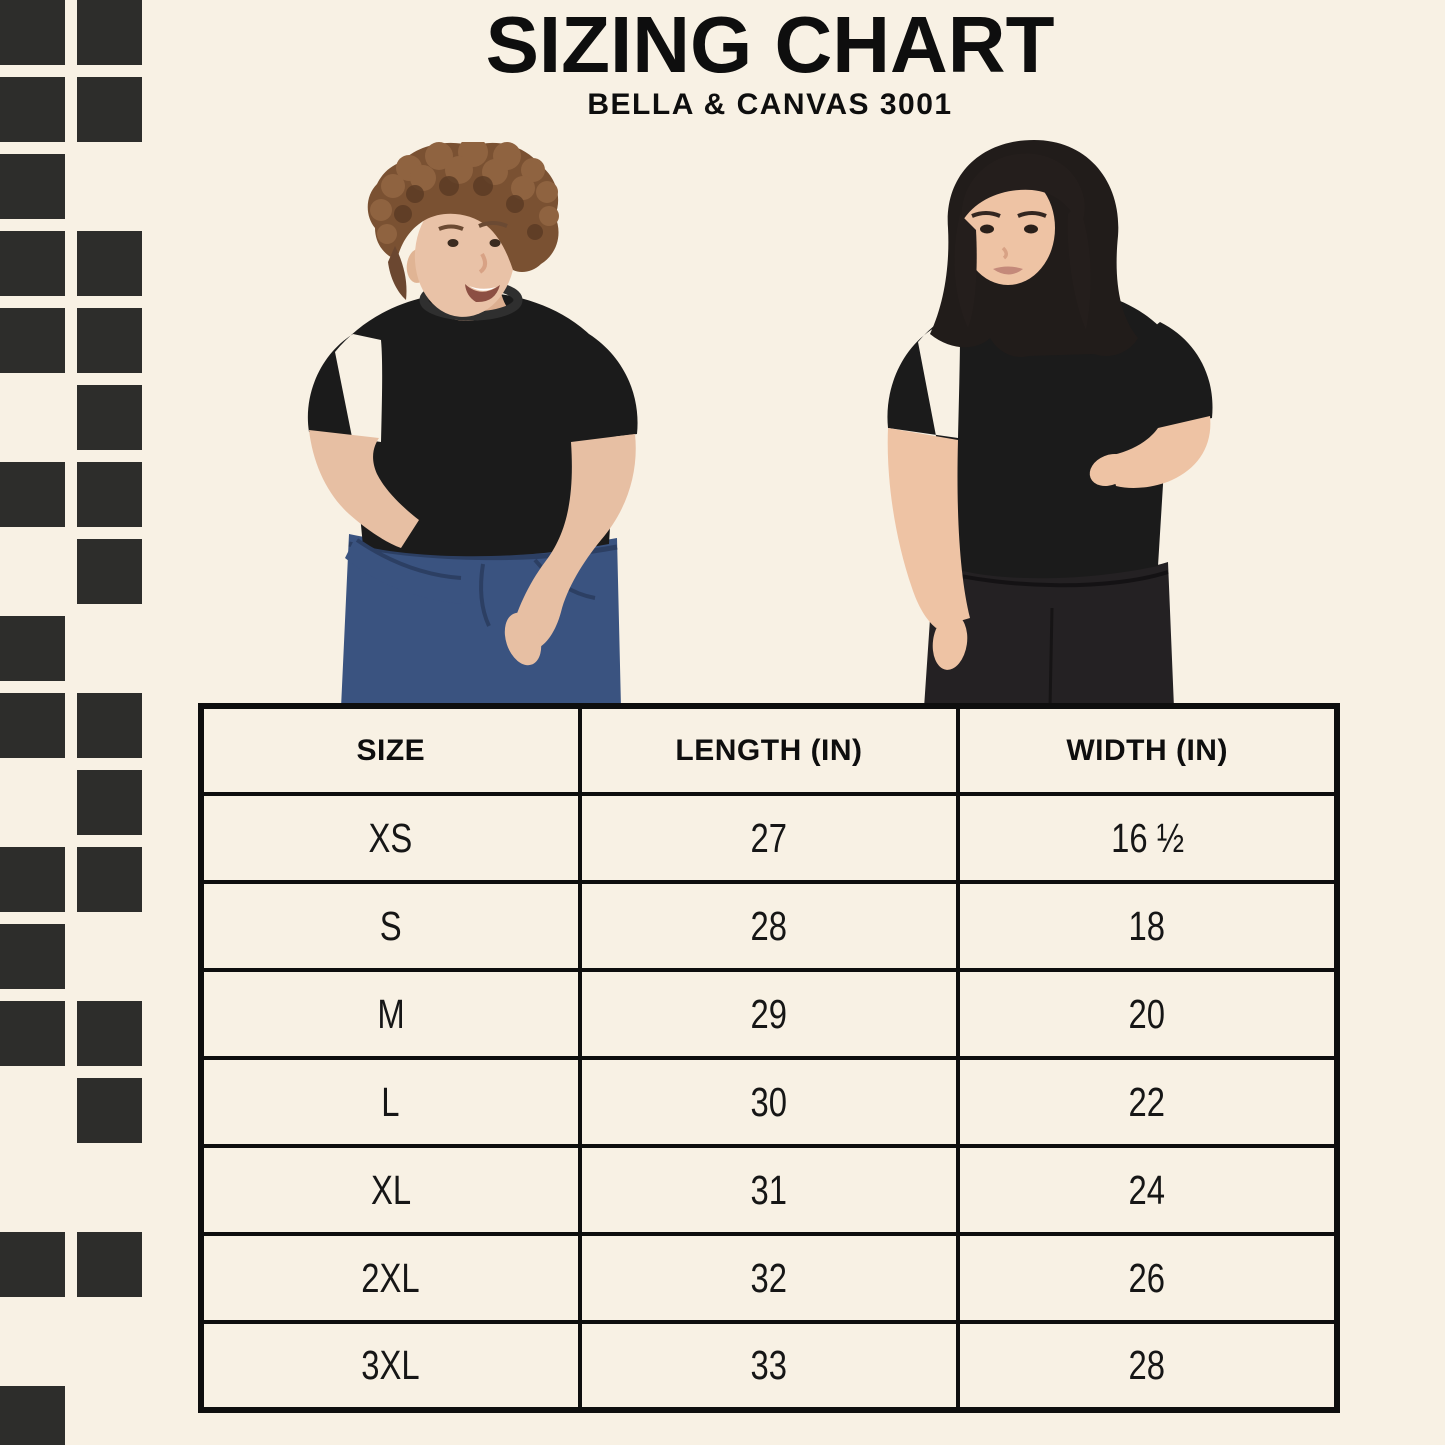  I want to click on page-subtitle: BELLA & CANVAS 3001, so click(770, 104).